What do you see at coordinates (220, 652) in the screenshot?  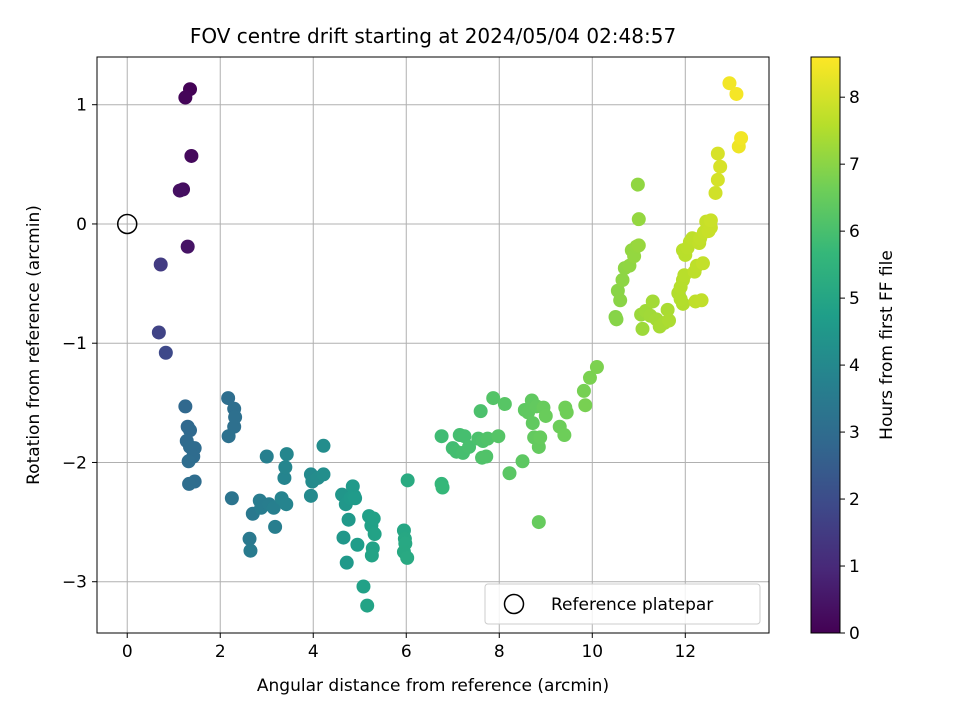 I see `x-tick-label: 2` at bounding box center [220, 652].